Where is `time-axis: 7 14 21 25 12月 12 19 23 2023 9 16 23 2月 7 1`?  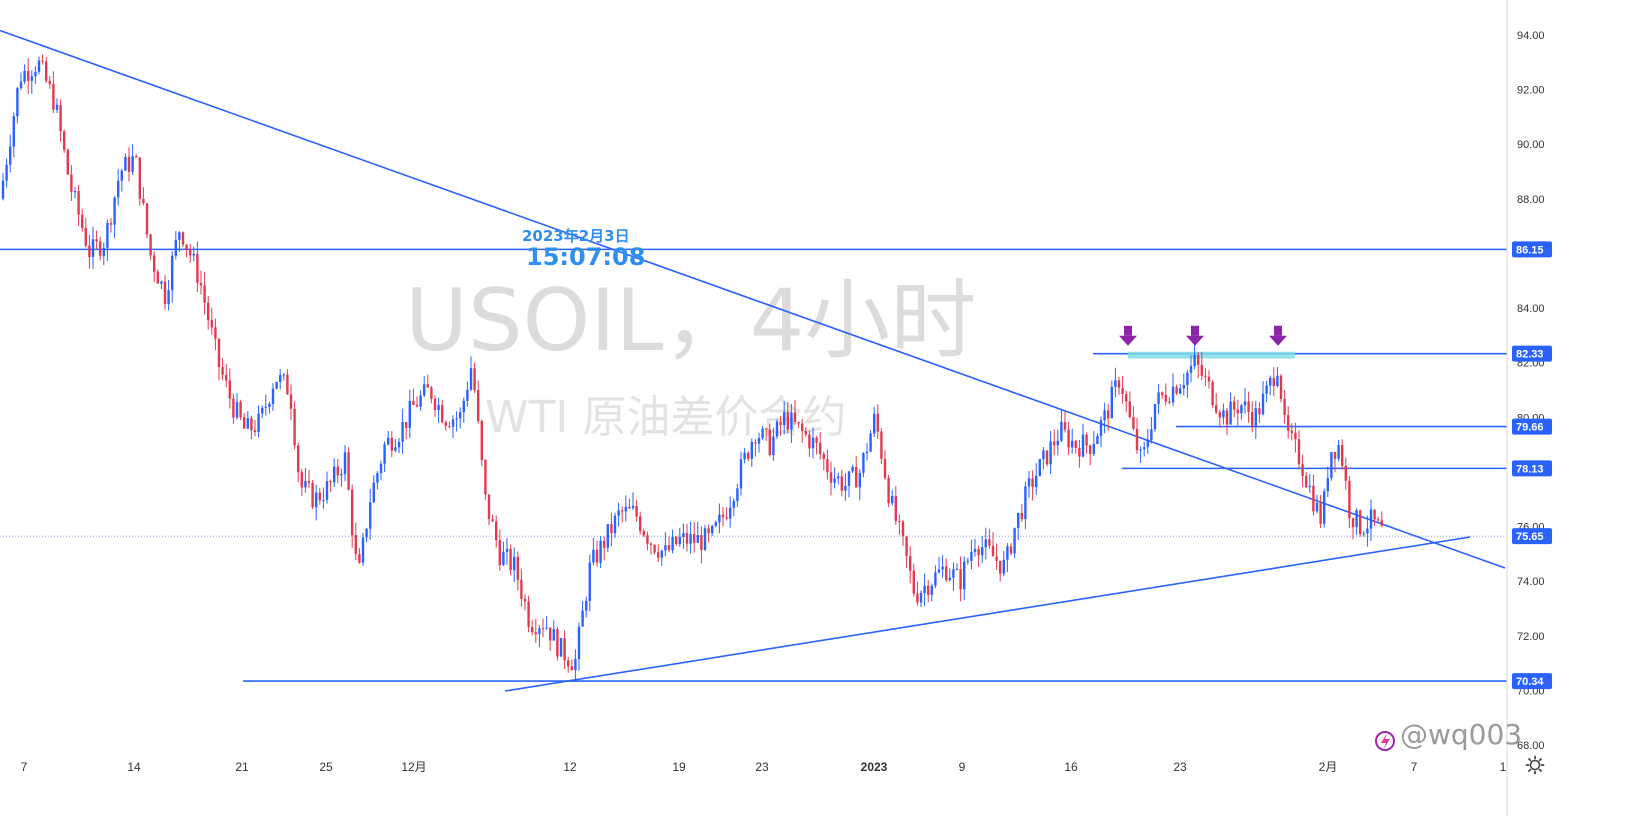 time-axis: 7 14 21 25 12月 12 19 23 2023 9 16 23 2月 7 1 is located at coordinates (764, 767).